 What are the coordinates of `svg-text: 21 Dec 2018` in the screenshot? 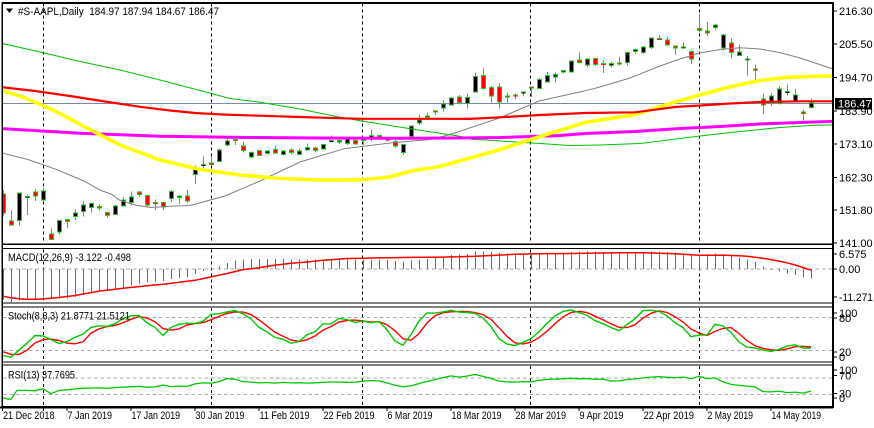 It's located at (29, 416).